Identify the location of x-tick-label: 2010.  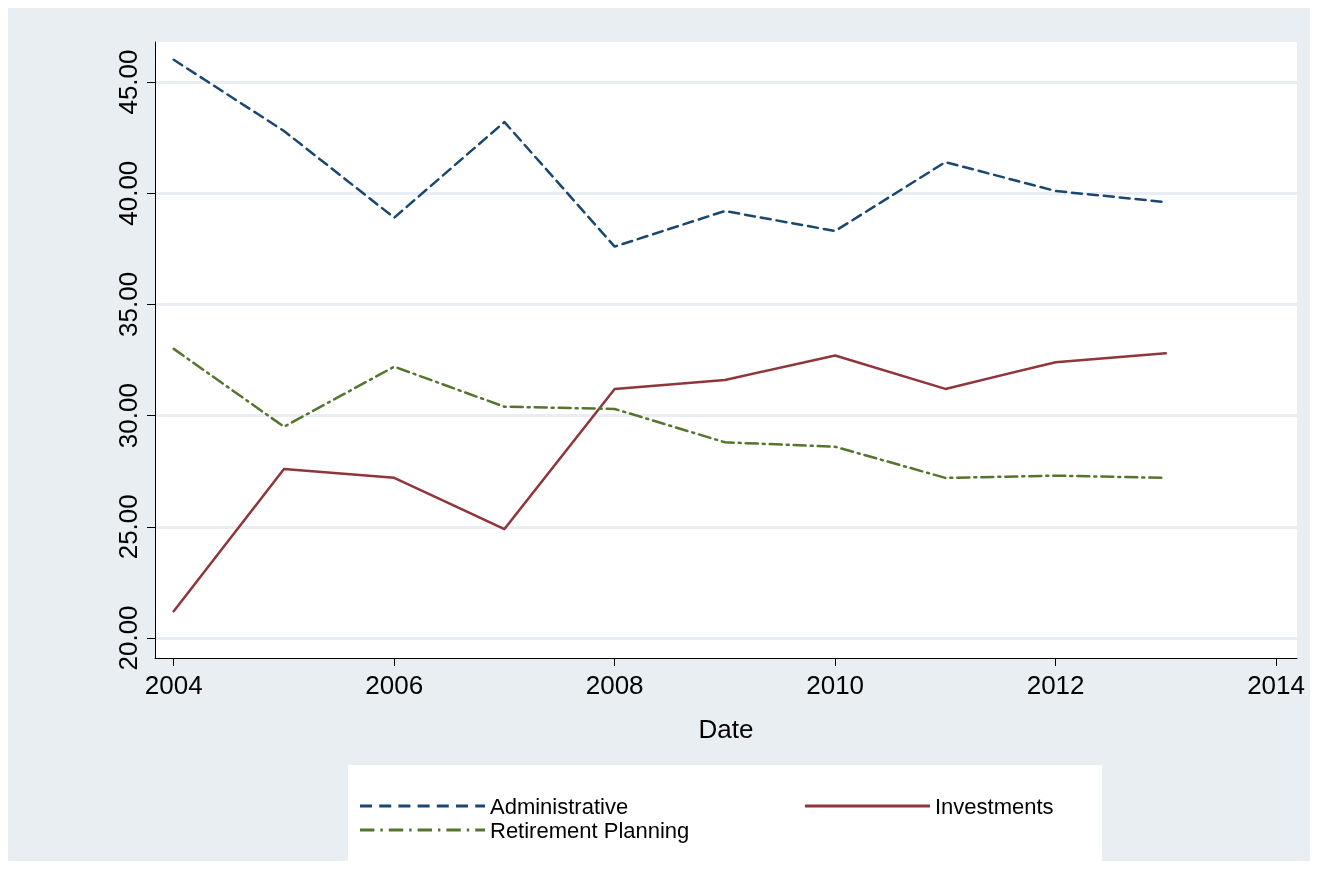
(835, 685).